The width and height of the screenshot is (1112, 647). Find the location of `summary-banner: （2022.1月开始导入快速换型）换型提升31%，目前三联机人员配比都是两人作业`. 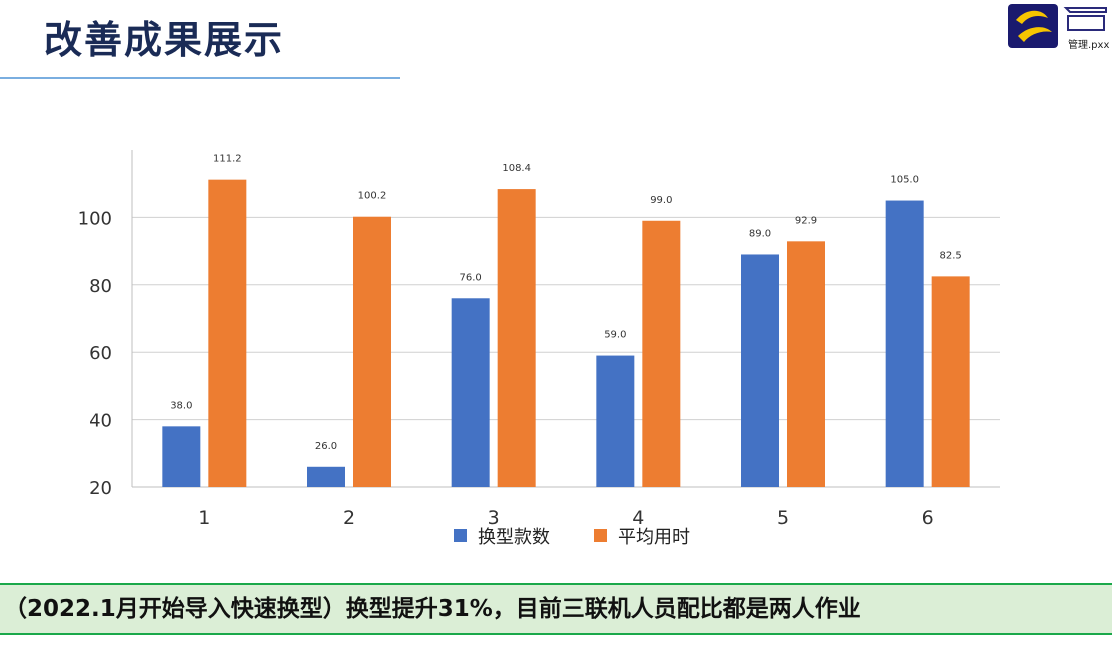

summary-banner: （2022.1月开始导入快速换型）换型提升31%，目前三联机人员配比都是两人作业 is located at coordinates (556, 609).